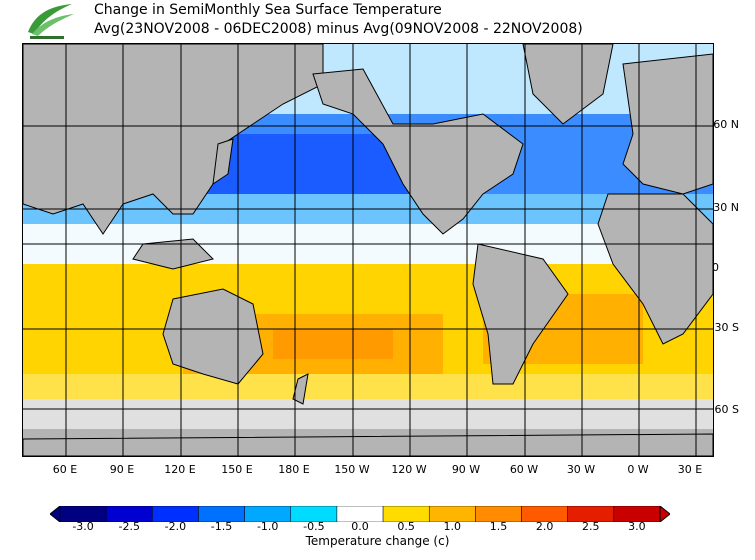 Image resolution: width=755 pixels, height=560 pixels. I want to click on colorbar, so click(360, 514).